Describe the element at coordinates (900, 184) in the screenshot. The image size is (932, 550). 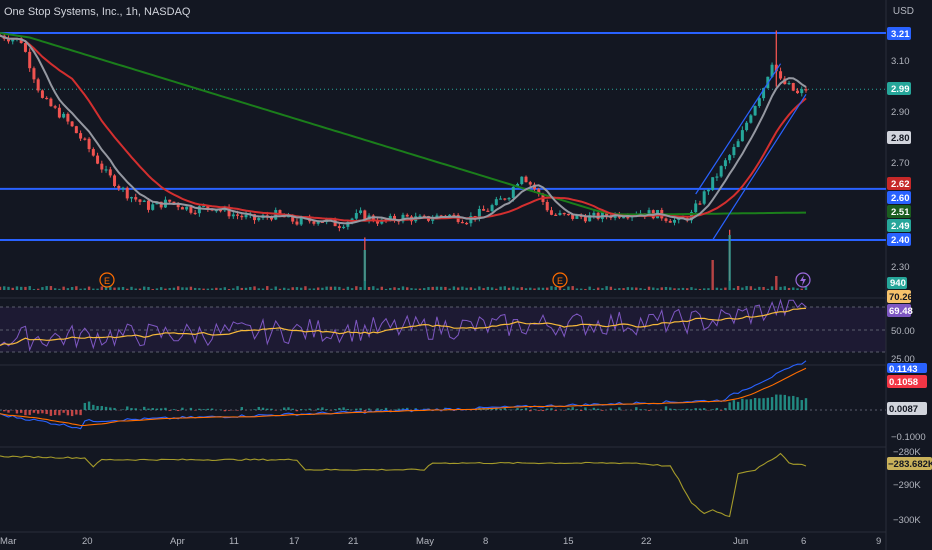
I see `svg-text: 2.62` at that location.